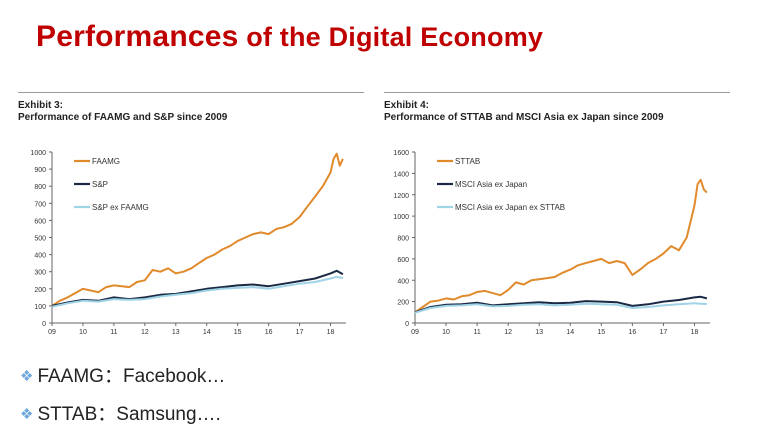 The width and height of the screenshot is (777, 436). Describe the element at coordinates (40, 239) in the screenshot. I see `exhibit-3-y-tick-label: 500` at that location.